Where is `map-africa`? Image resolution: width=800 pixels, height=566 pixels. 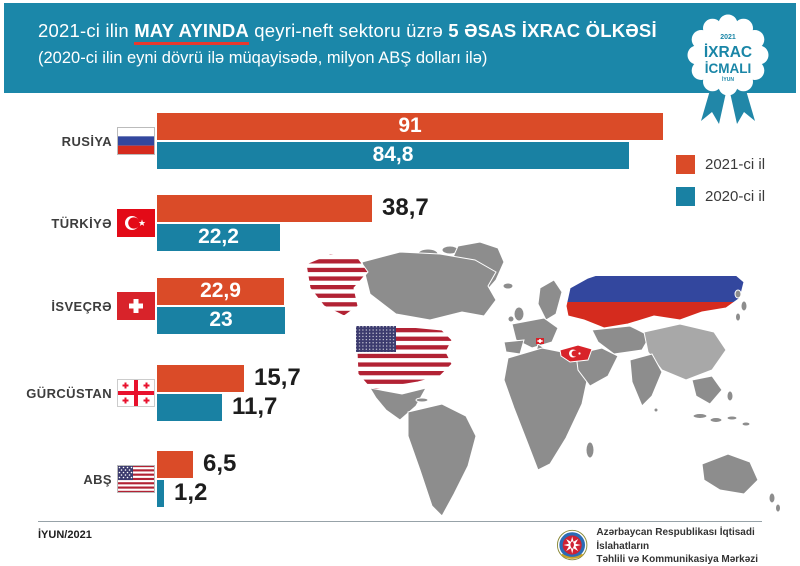 map-africa is located at coordinates (546, 409).